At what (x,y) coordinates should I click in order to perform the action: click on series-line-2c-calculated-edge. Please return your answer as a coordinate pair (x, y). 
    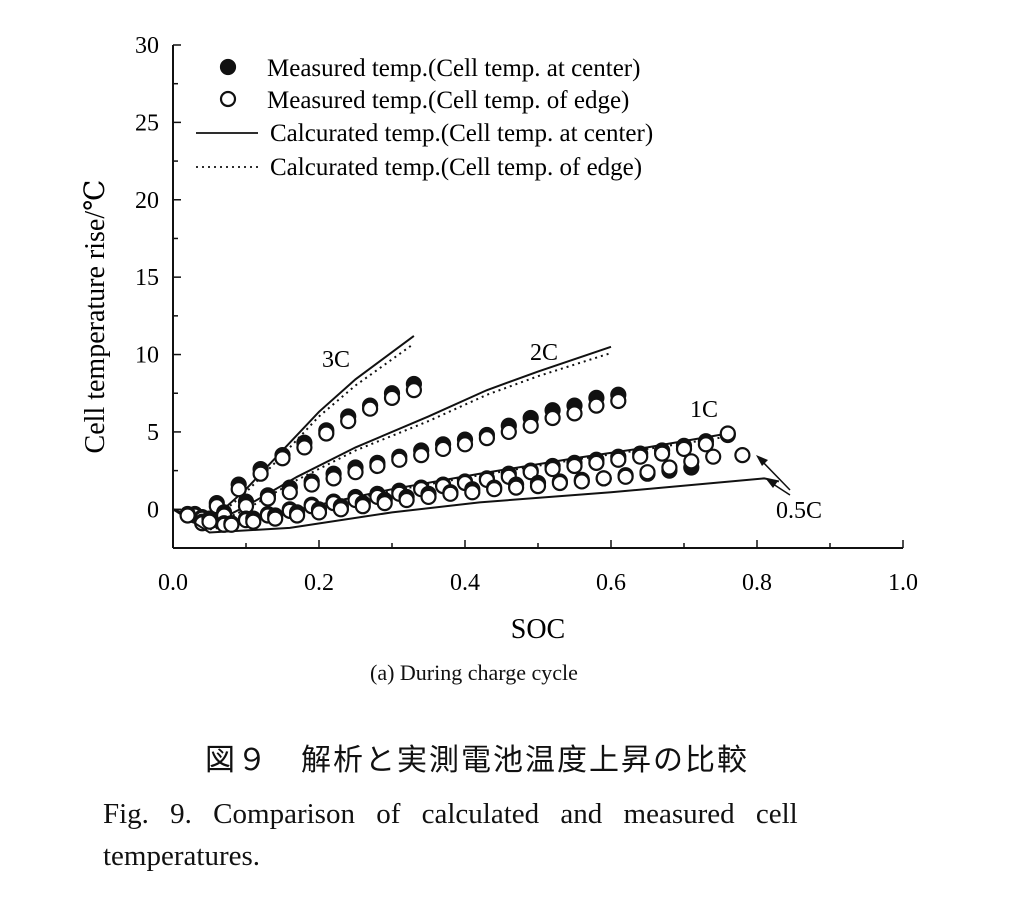
    Looking at the image, I should click on (392, 440).